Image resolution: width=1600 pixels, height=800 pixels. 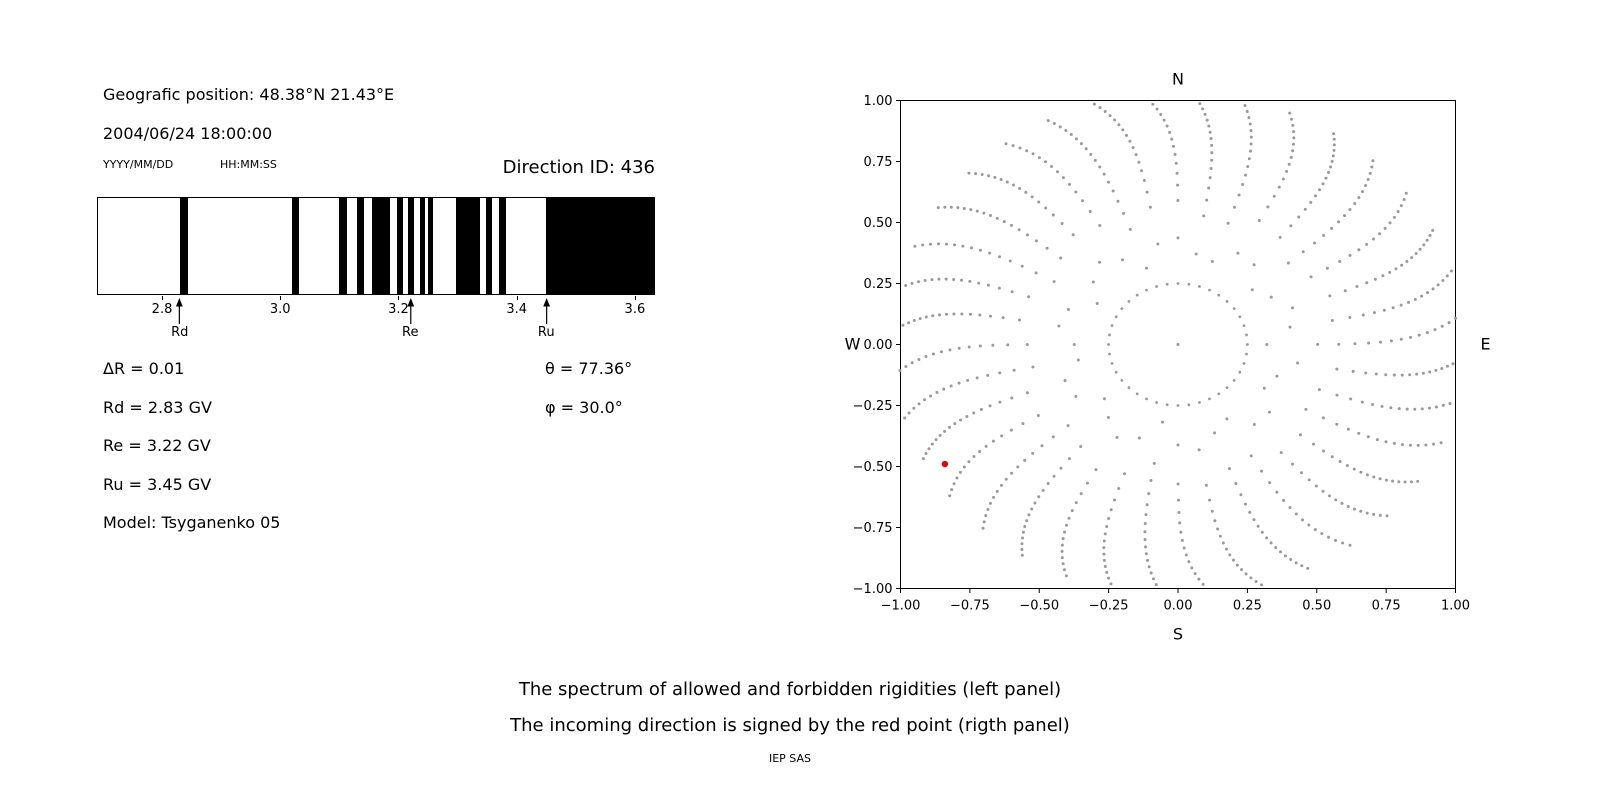 I want to click on param-rd: Rd = 2.83 GV, so click(x=157, y=407).